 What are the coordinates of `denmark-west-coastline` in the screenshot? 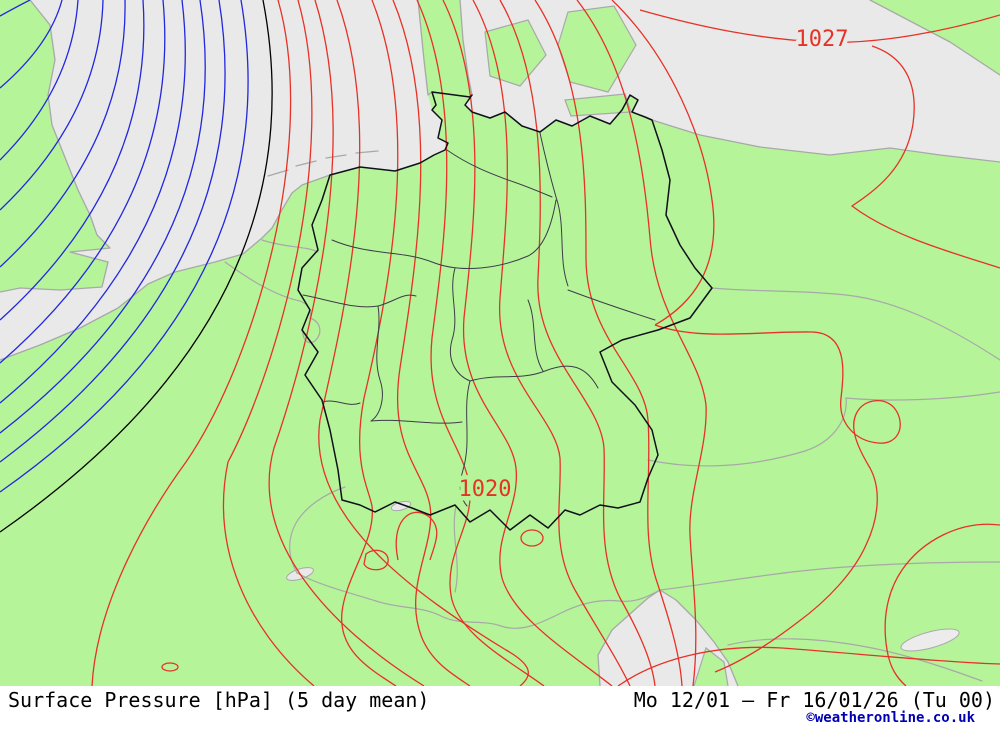 It's located at (425, 48).